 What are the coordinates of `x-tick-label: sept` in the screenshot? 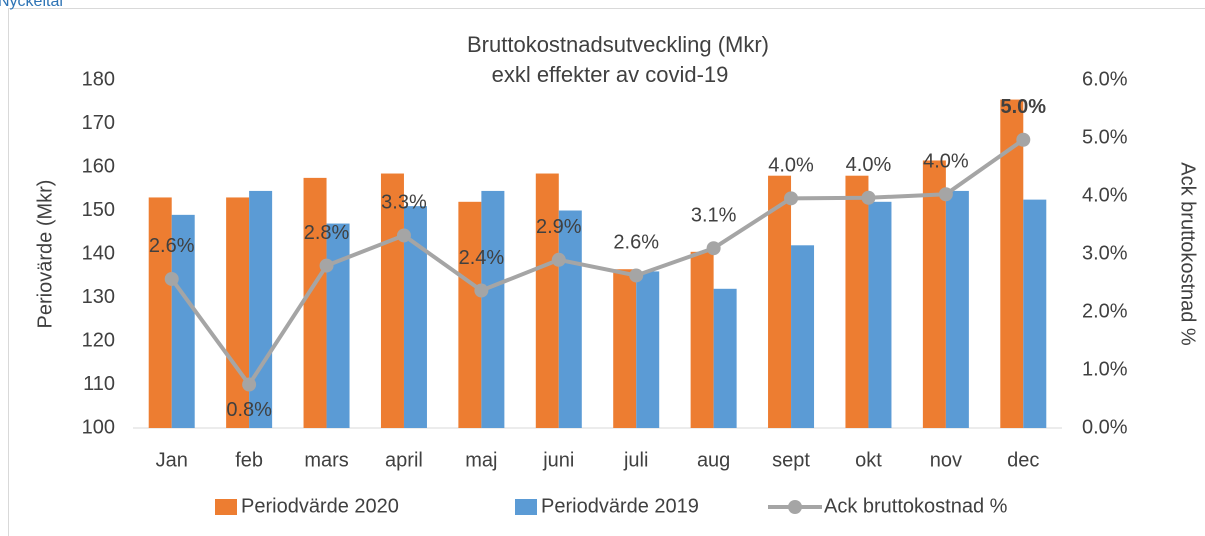 It's located at (791, 460).